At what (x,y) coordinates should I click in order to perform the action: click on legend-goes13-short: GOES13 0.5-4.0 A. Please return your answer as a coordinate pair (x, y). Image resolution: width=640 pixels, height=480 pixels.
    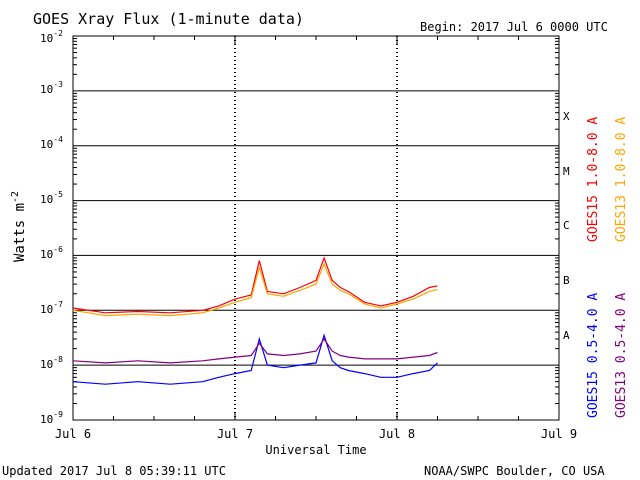
    Looking at the image, I should click on (621, 355).